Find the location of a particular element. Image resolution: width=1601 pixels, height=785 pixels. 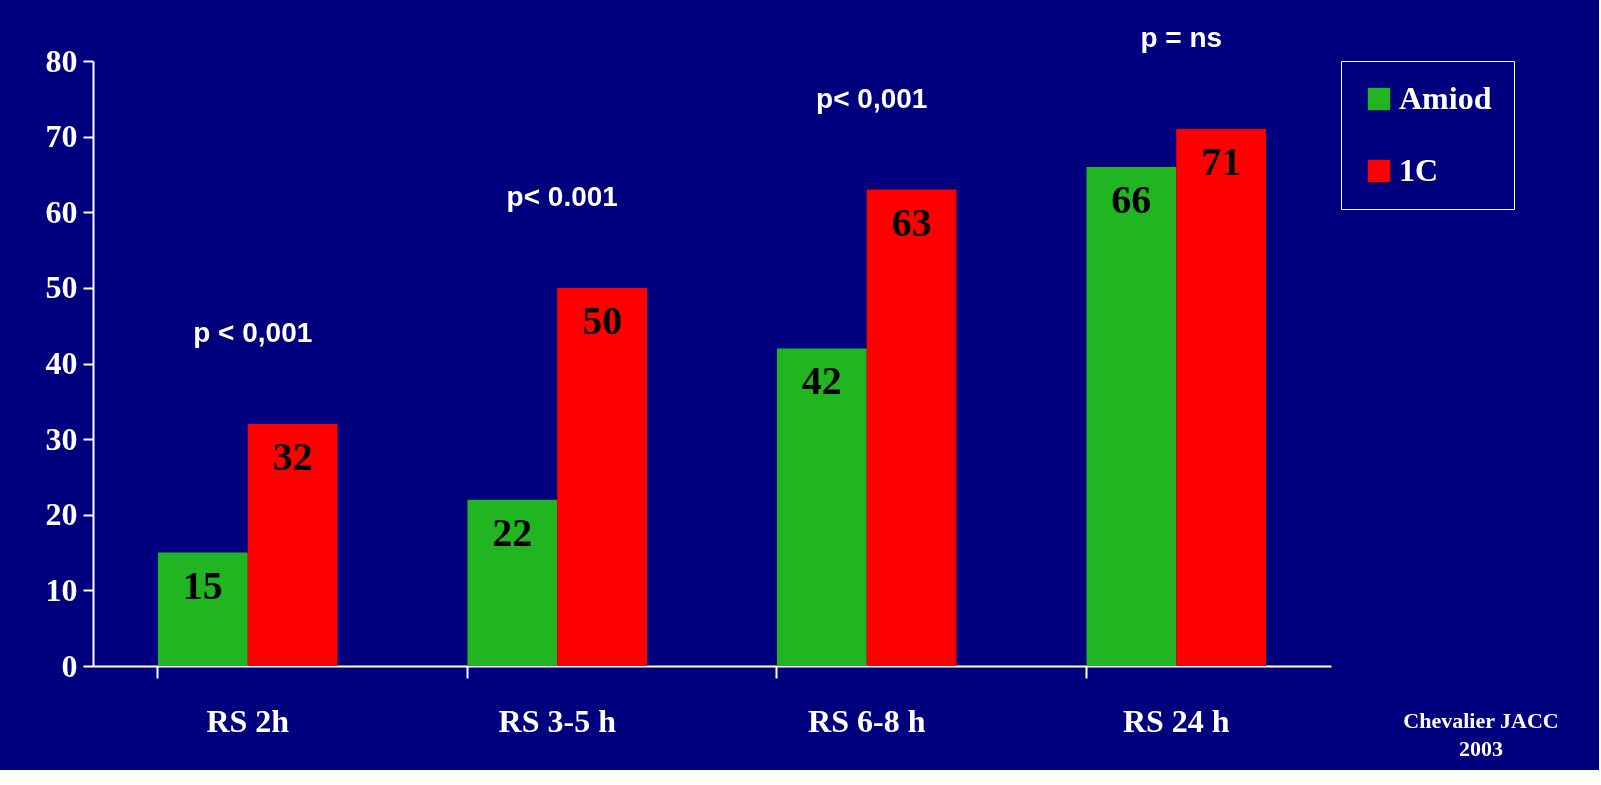

data-label: 50 is located at coordinates (602, 320).